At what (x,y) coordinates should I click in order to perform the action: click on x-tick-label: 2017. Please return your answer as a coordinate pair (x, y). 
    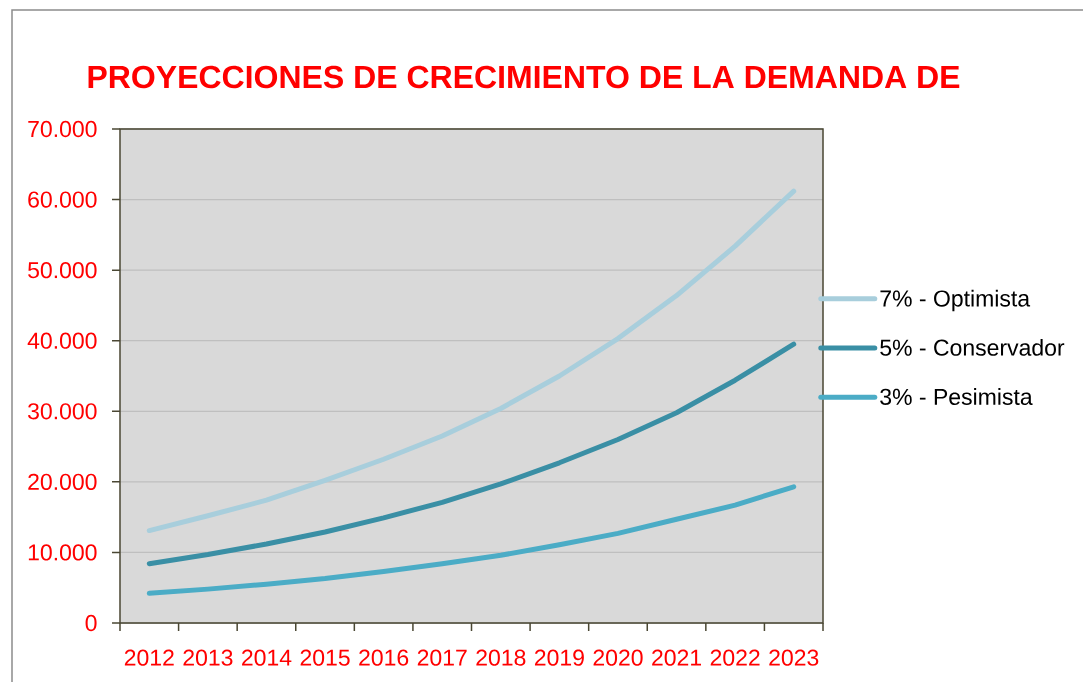
    Looking at the image, I should click on (442, 657).